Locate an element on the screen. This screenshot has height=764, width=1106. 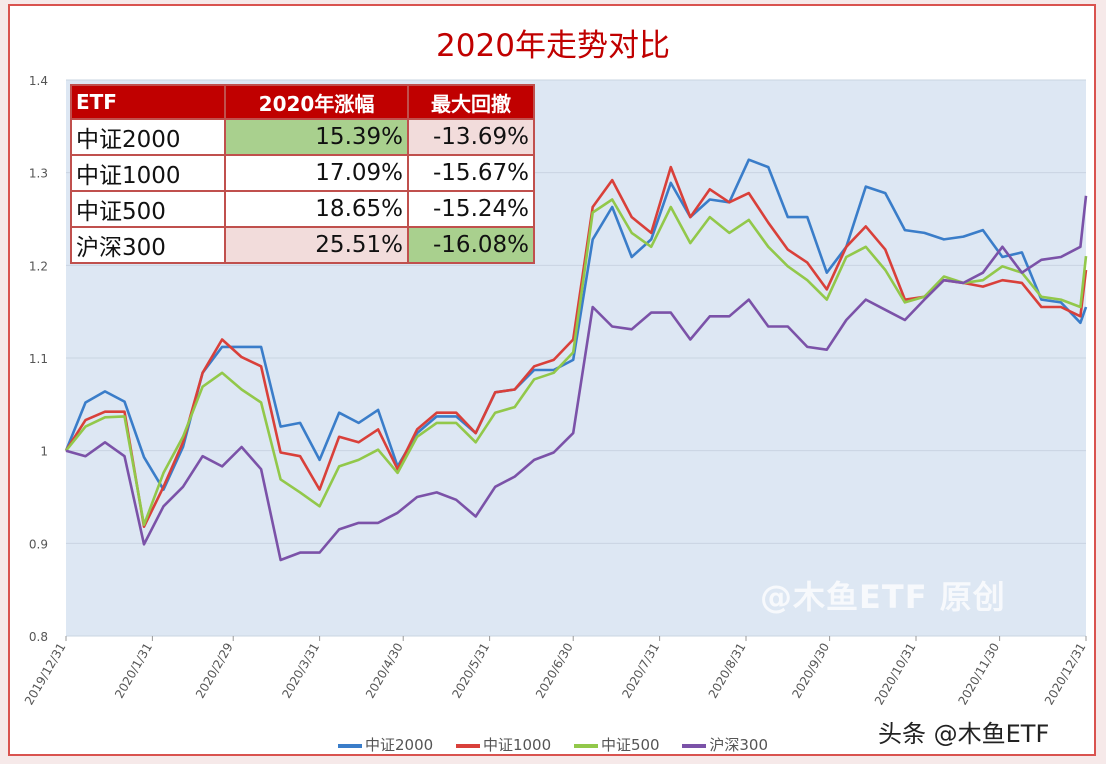
y-tick-label: 1.3 is located at coordinates (38, 174).